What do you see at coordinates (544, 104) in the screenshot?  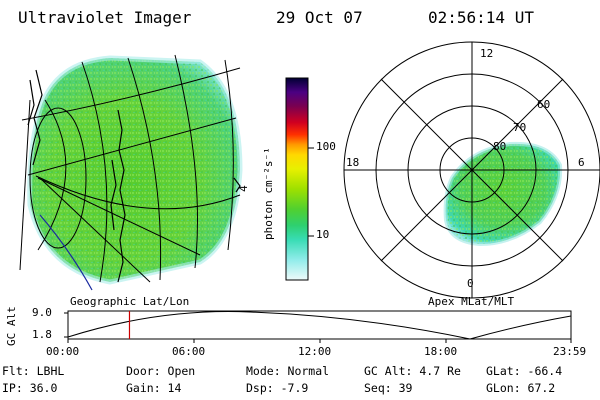 I see `mlat-label-60: 60` at bounding box center [544, 104].